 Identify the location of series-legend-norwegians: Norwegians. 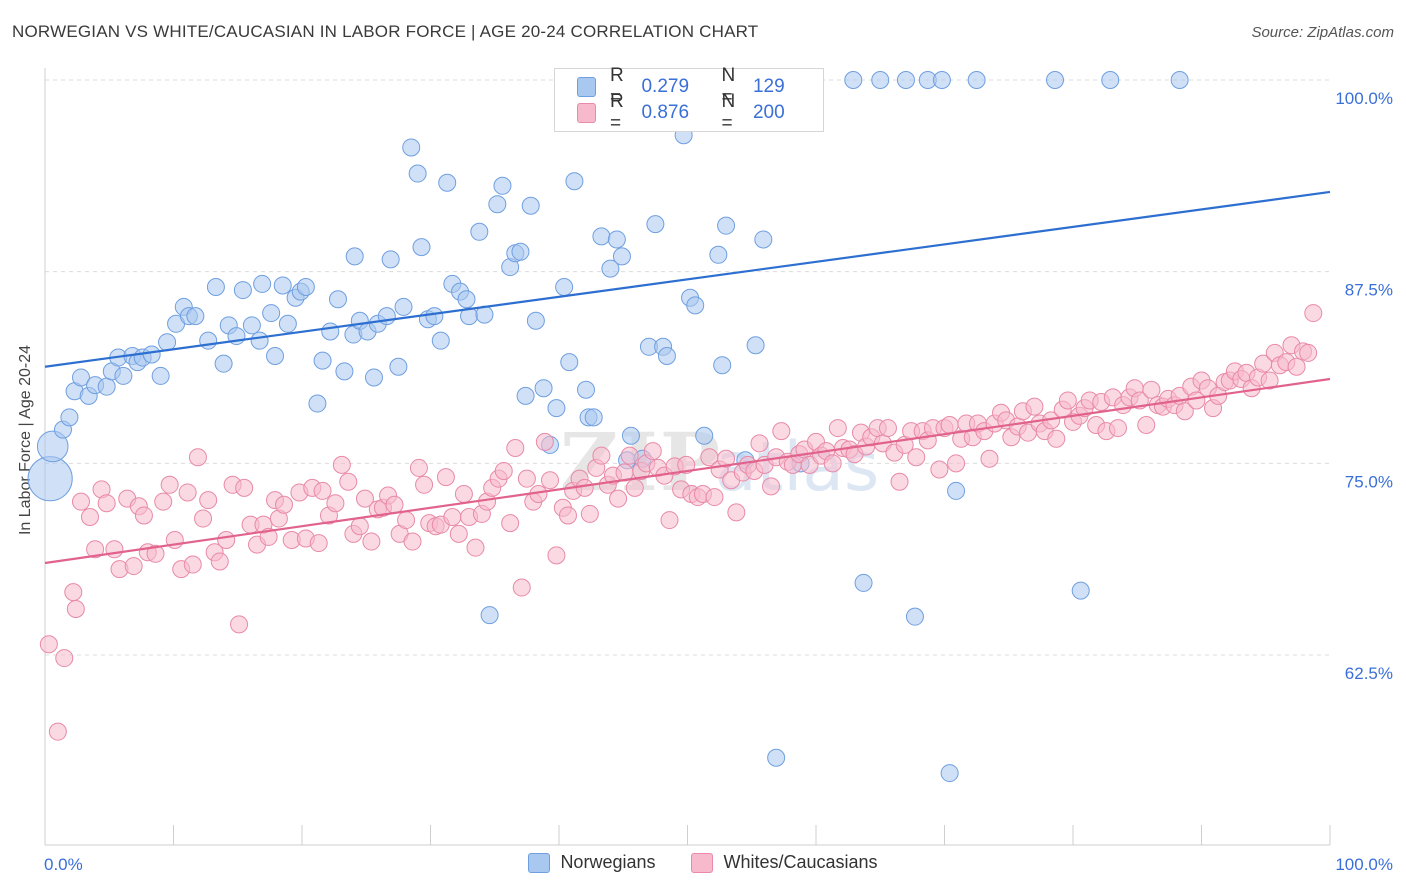
(591, 862).